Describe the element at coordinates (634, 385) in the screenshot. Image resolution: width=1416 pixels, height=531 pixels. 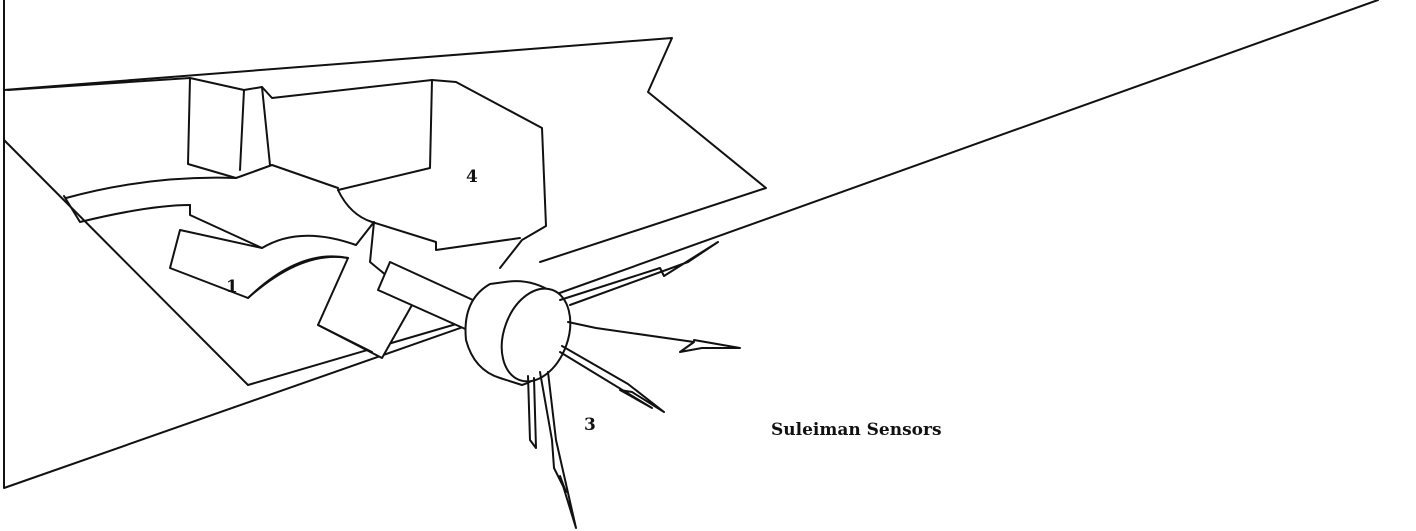
I see `sensor-probes` at that location.